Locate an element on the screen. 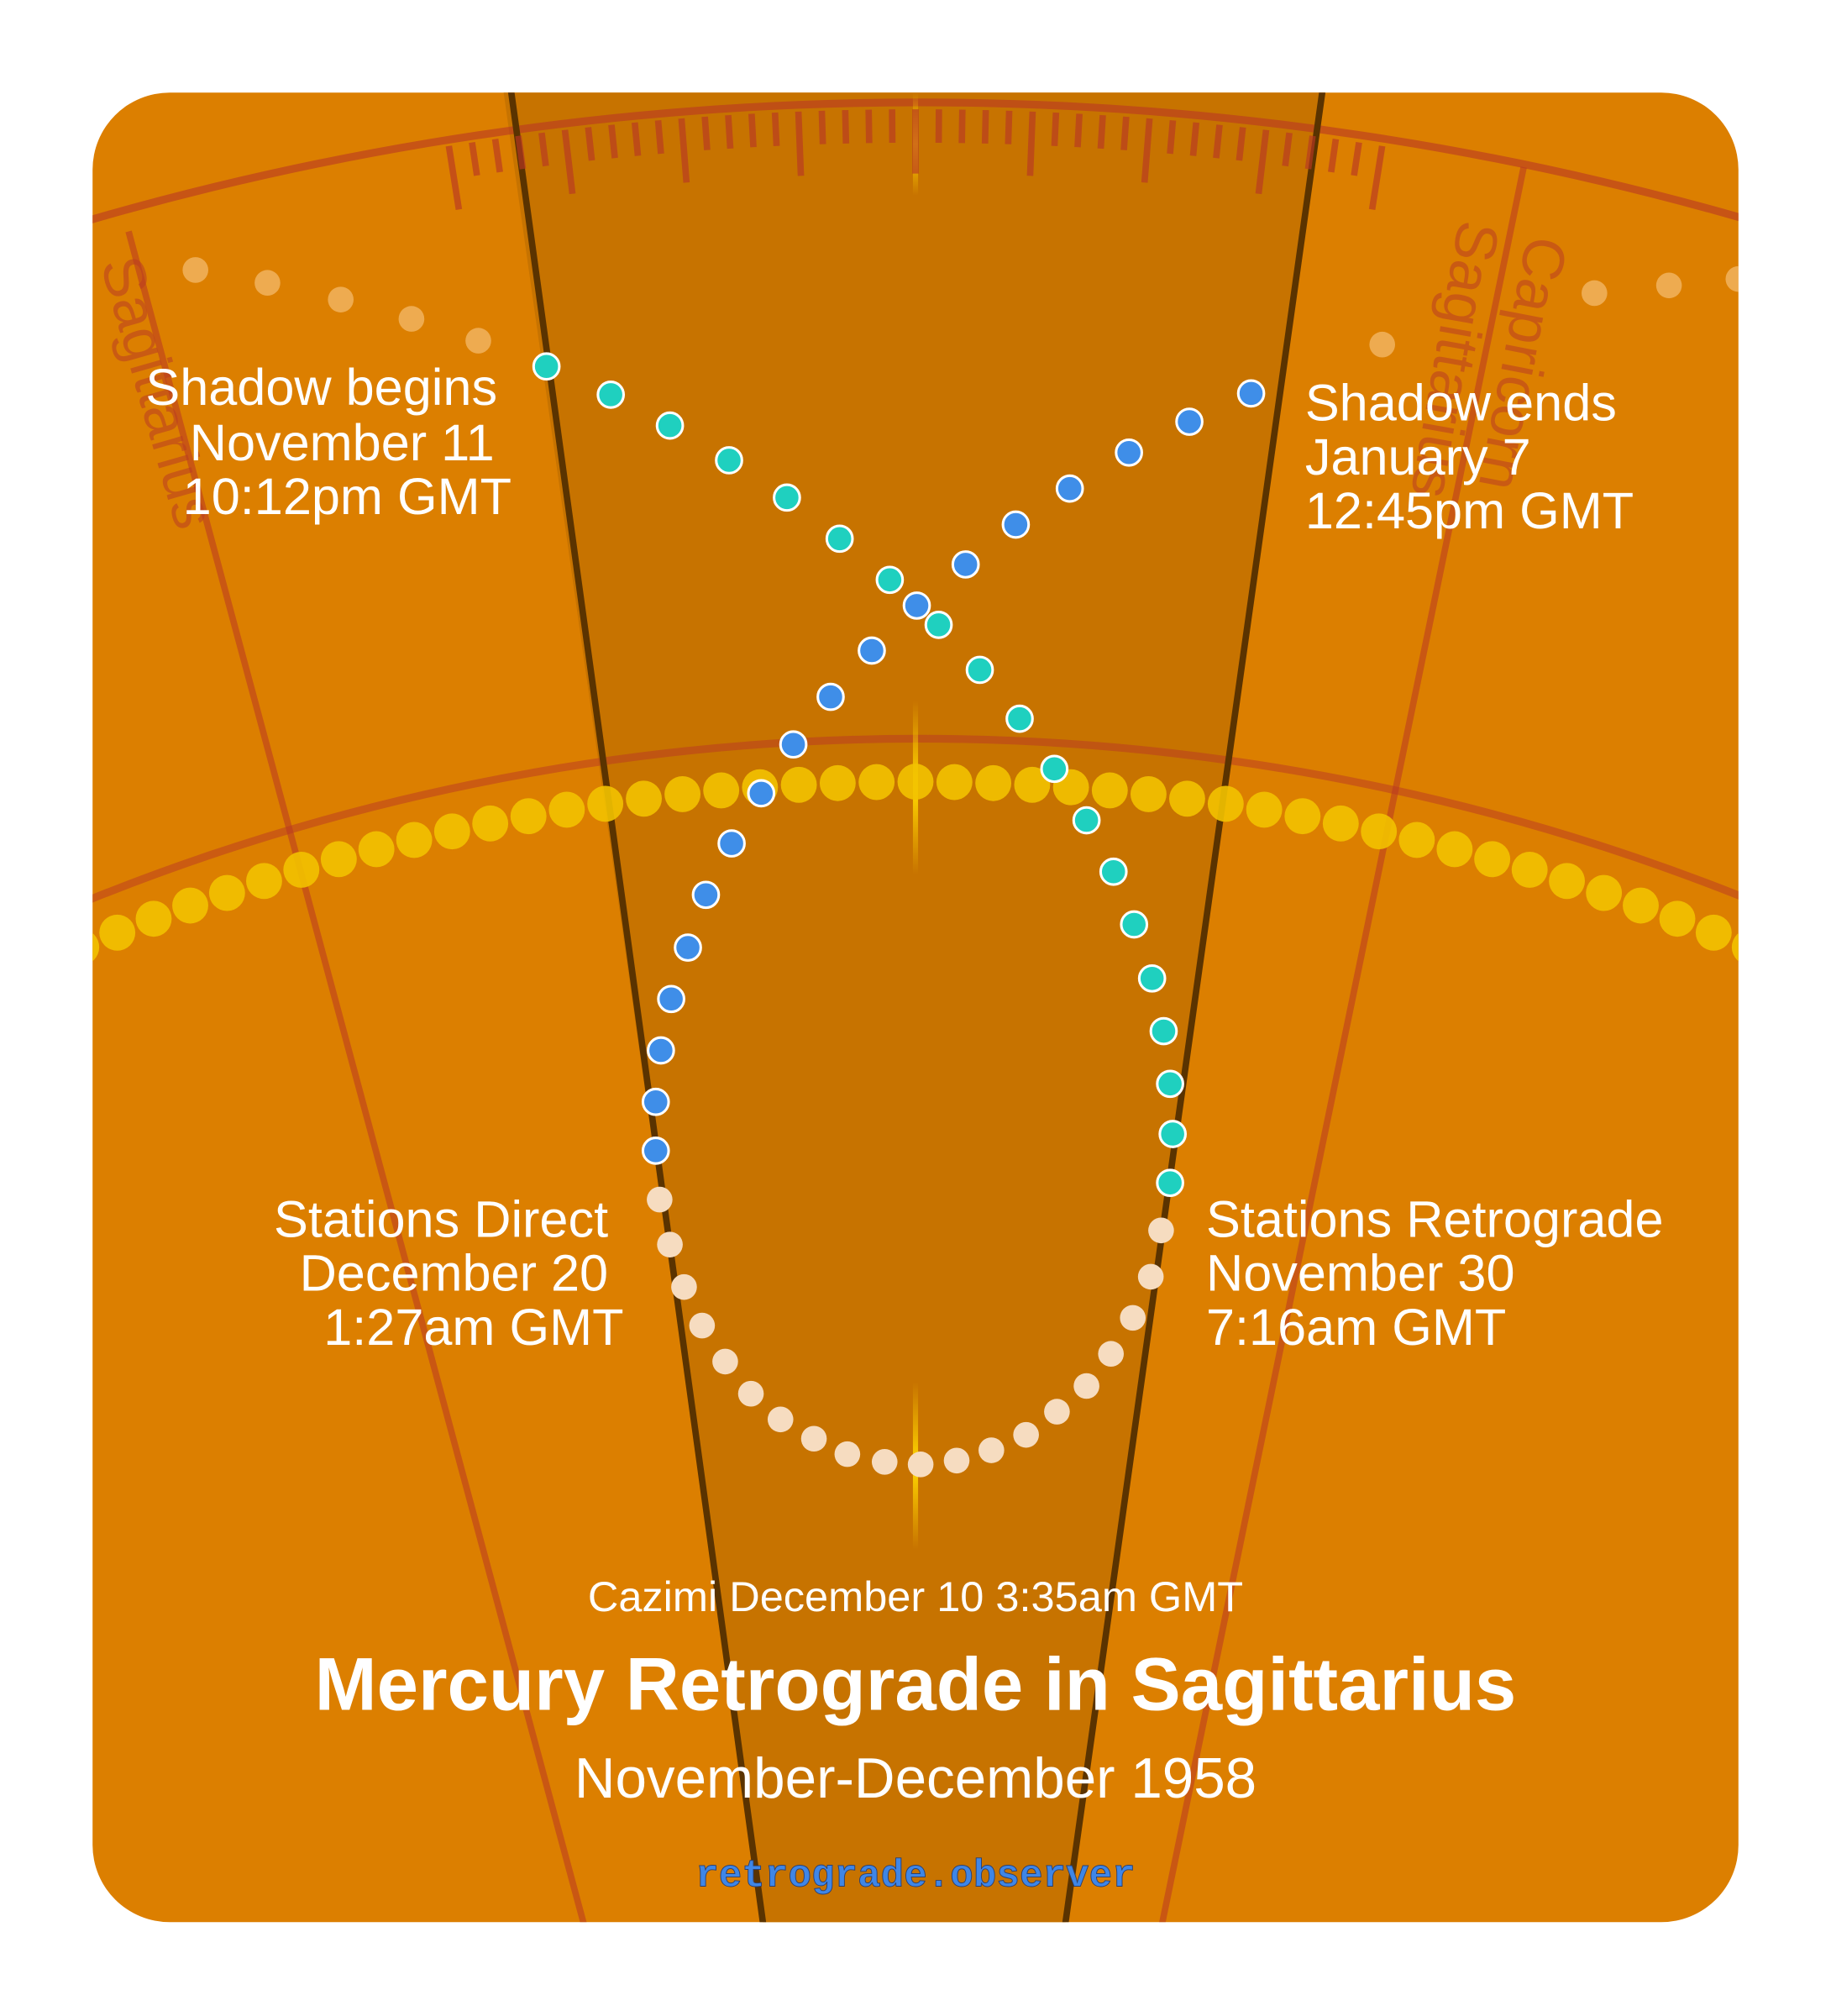 The image size is (1831, 2016). annotation: December 20 is located at coordinates (454, 1273).